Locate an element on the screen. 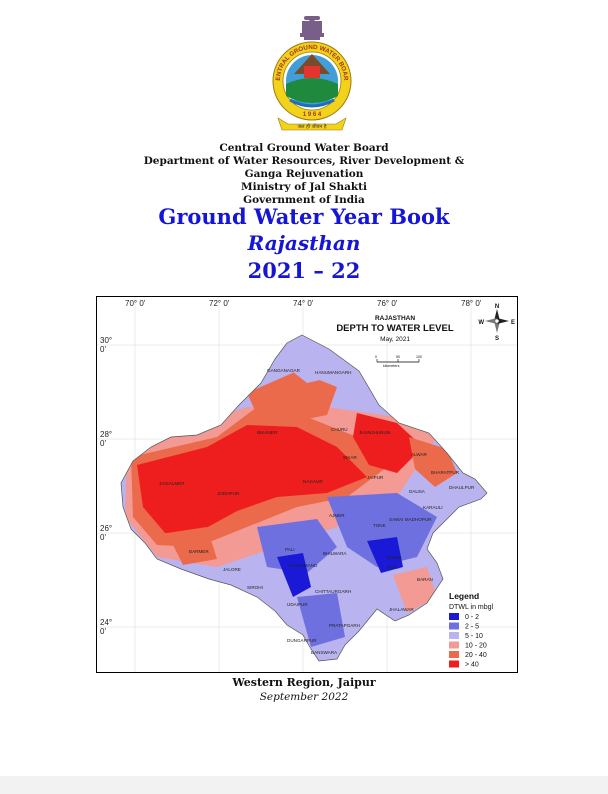 The image size is (608, 794). logo-year: 1 9 6 4 is located at coordinates (312, 115).